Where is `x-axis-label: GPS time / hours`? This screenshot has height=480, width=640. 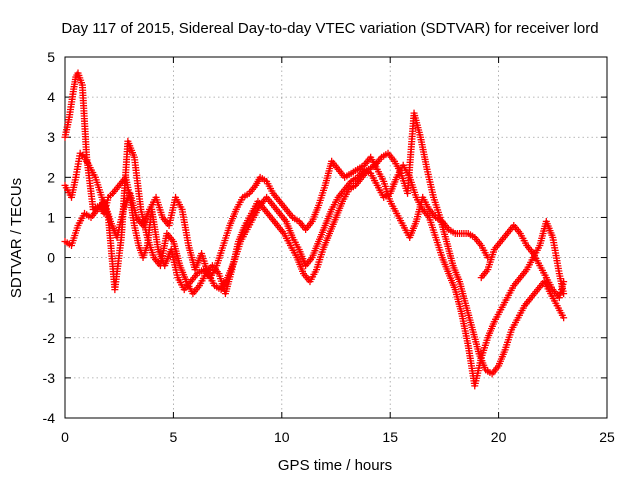
x-axis-label: GPS time / hours is located at coordinates (335, 465).